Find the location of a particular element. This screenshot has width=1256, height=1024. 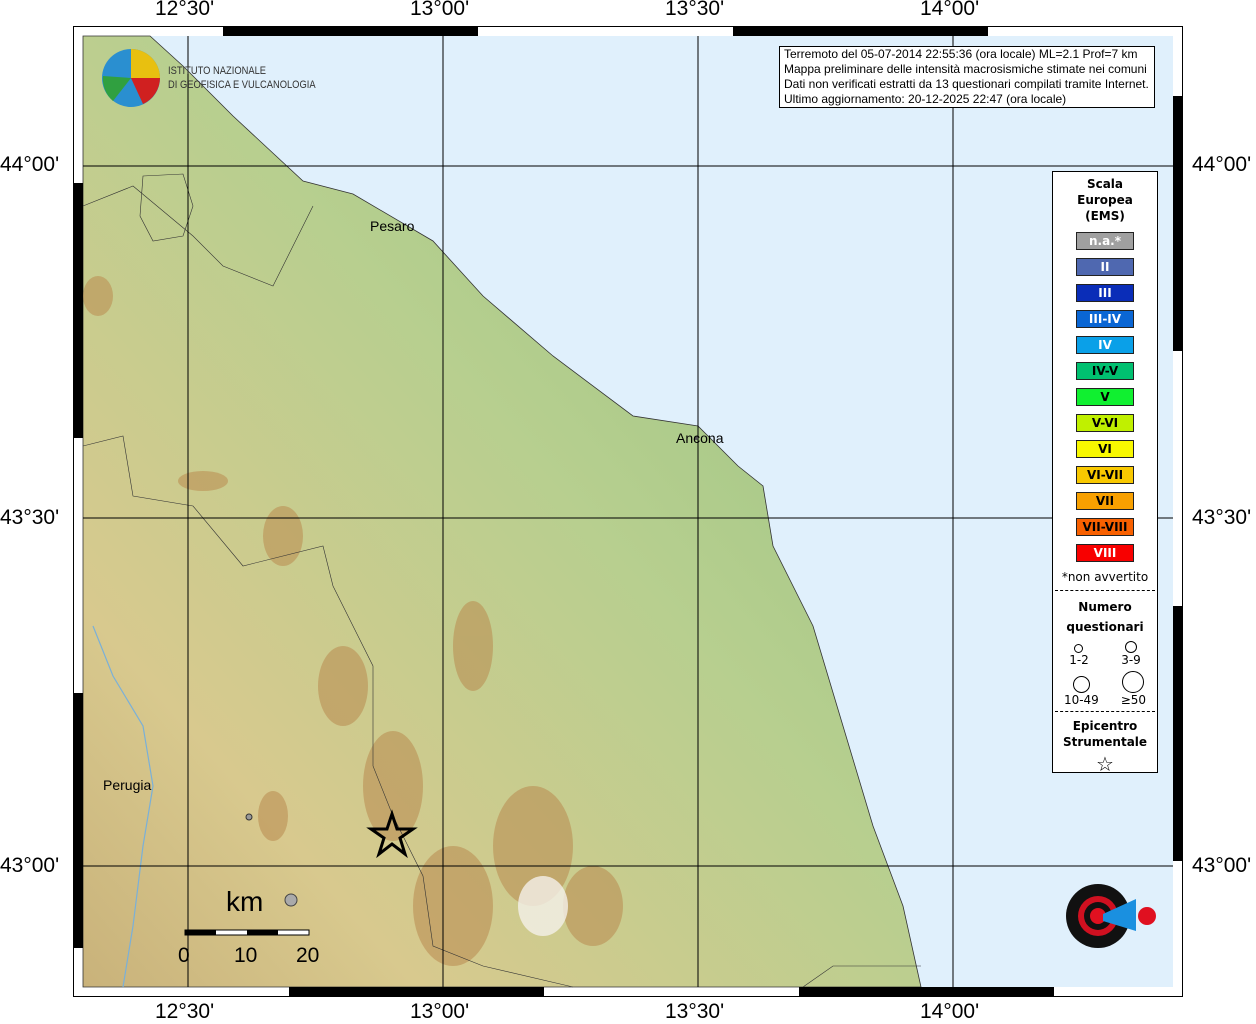

city-label-ancona: Ancona is located at coordinates (700, 438).